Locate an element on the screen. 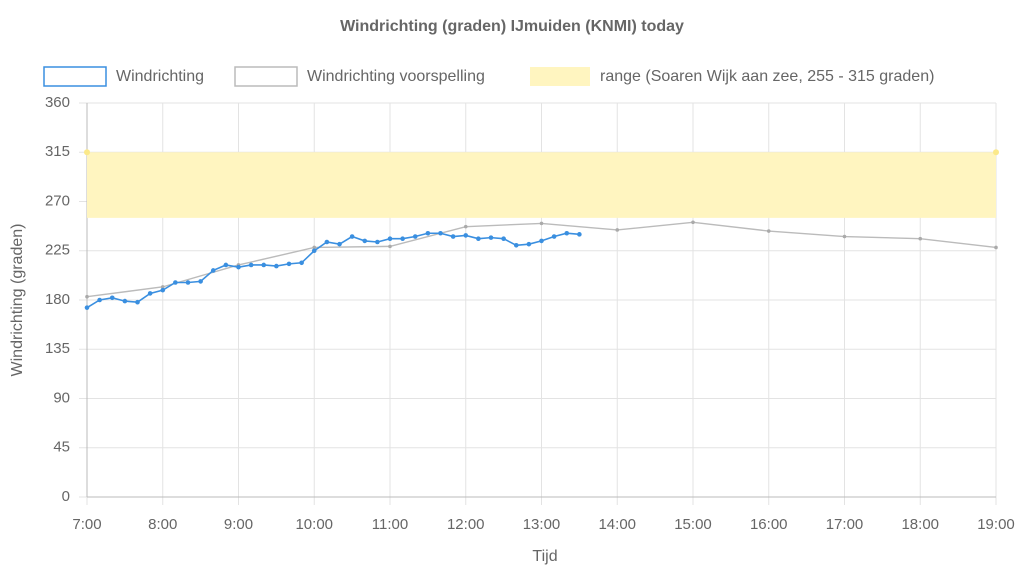 The width and height of the screenshot is (1024, 576). x-tick-label: 12:00 is located at coordinates (466, 524).